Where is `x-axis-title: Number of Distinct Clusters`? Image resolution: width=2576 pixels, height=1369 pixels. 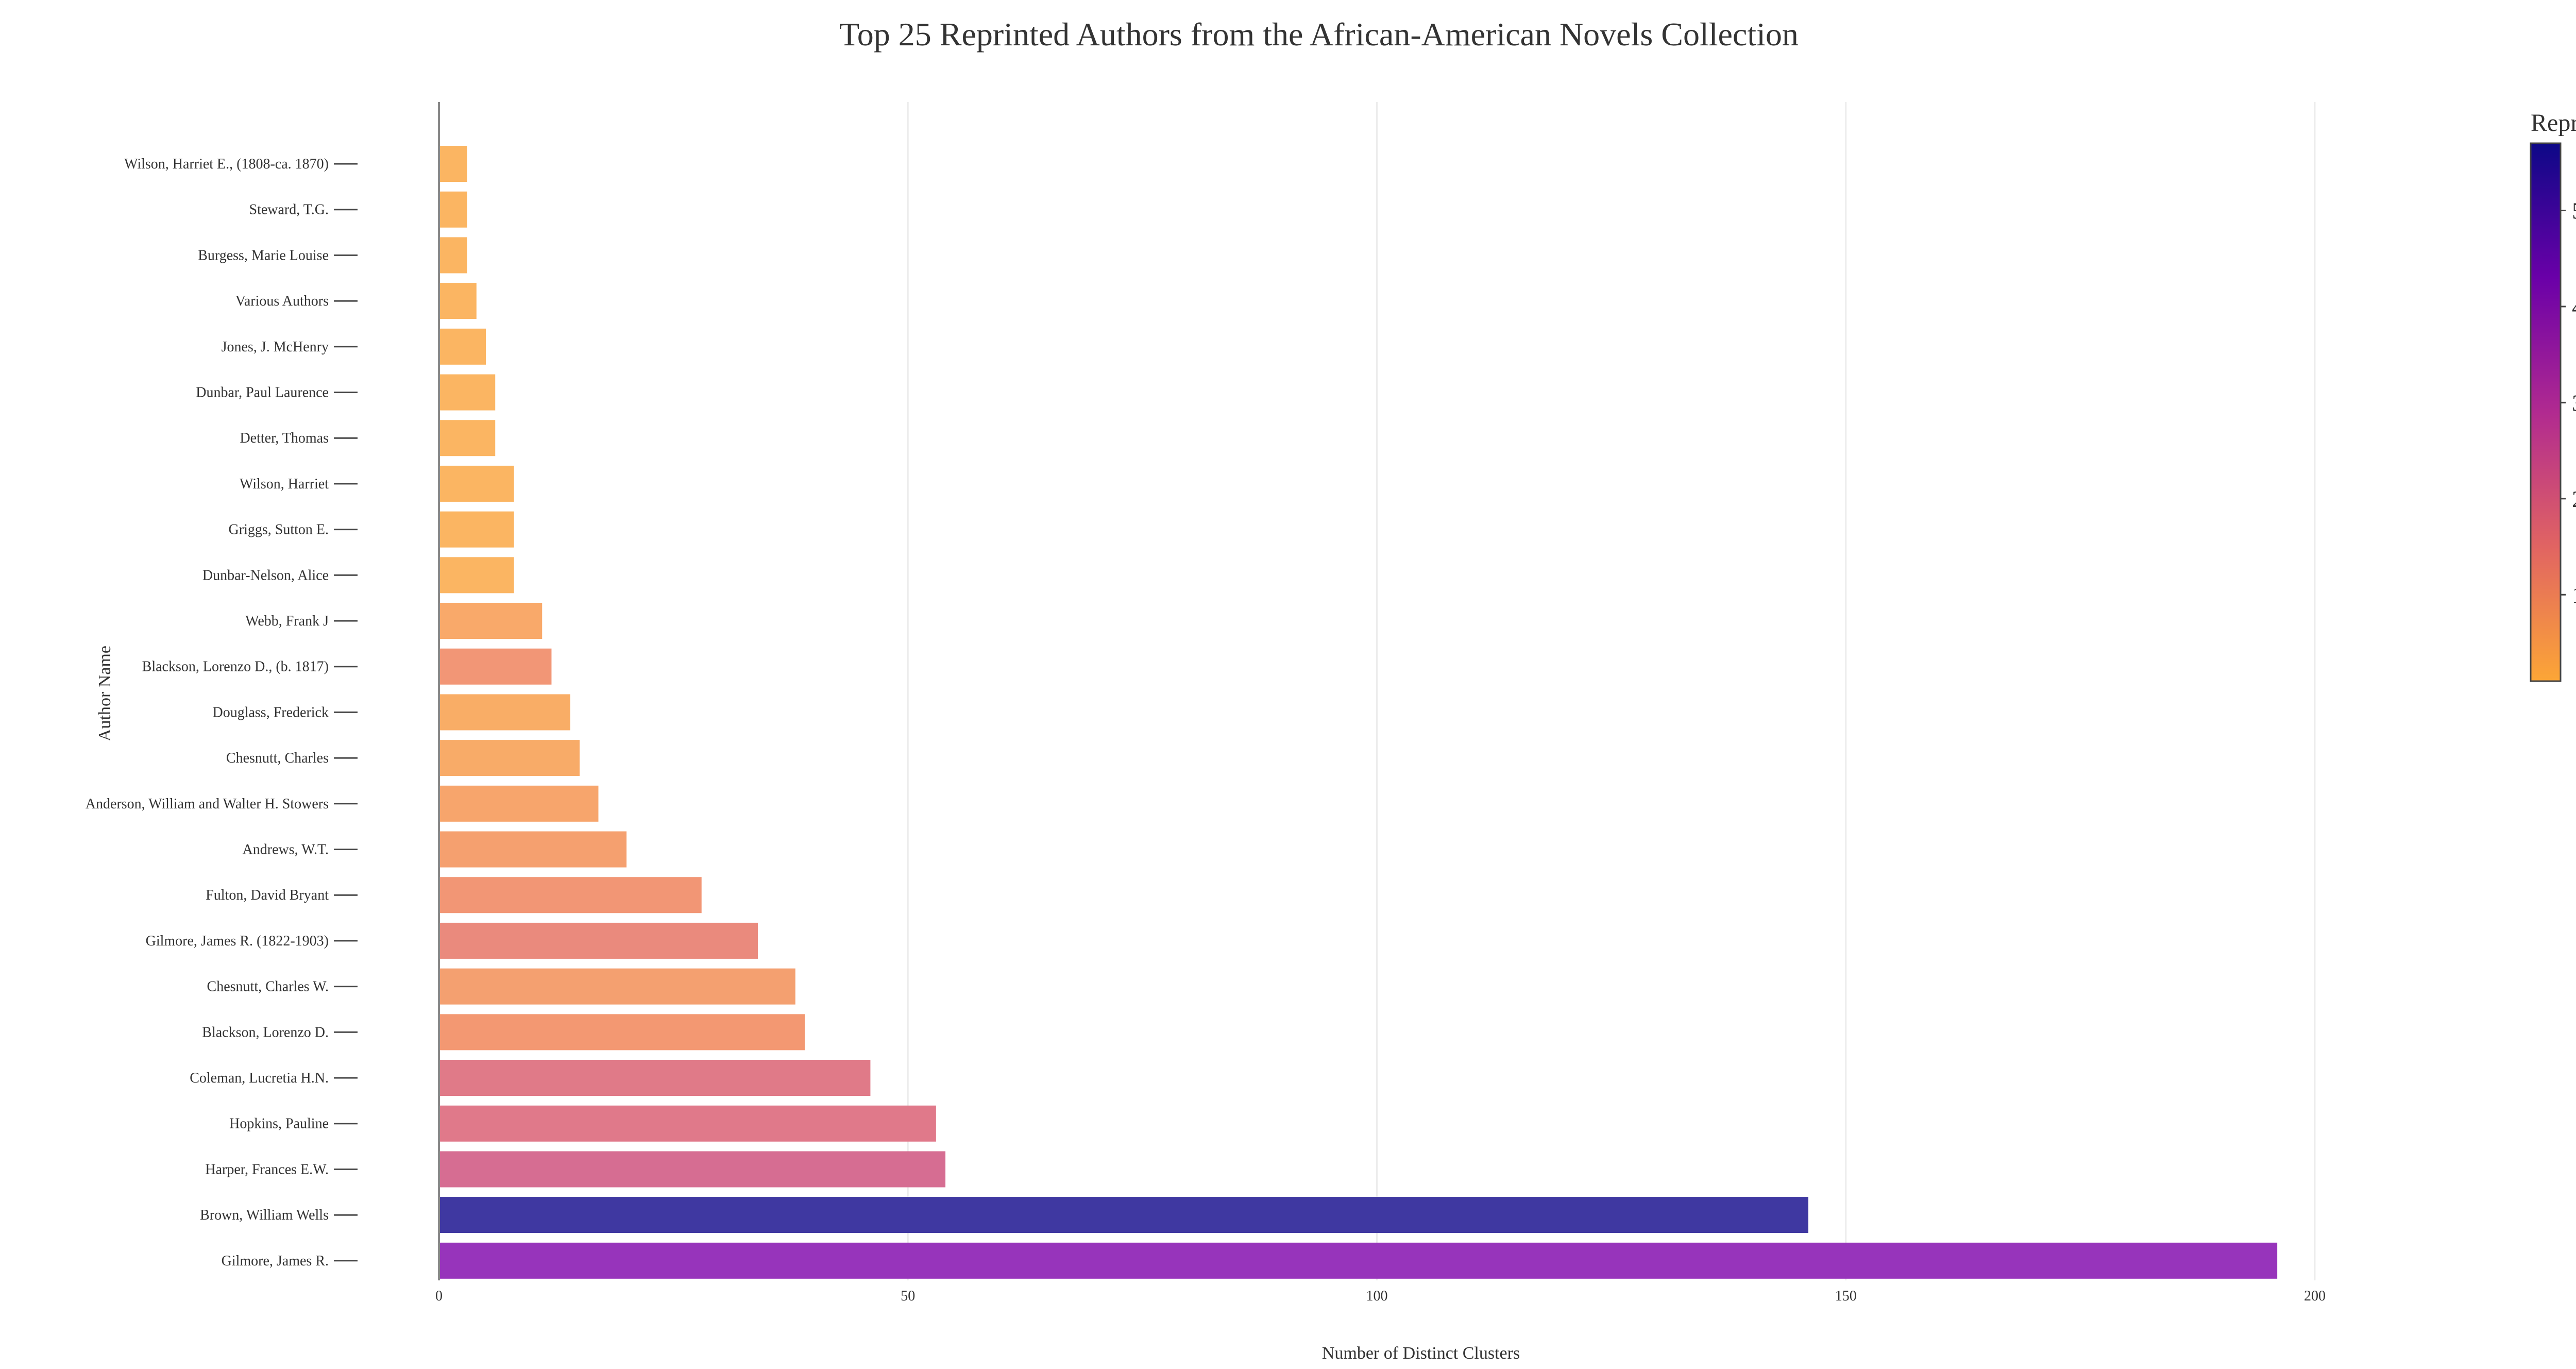
x-axis-title: Number of Distinct Clusters is located at coordinates (1421, 1353).